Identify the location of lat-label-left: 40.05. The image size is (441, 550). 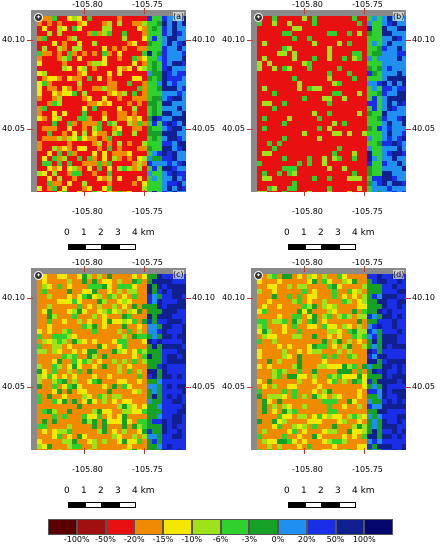
(13, 128).